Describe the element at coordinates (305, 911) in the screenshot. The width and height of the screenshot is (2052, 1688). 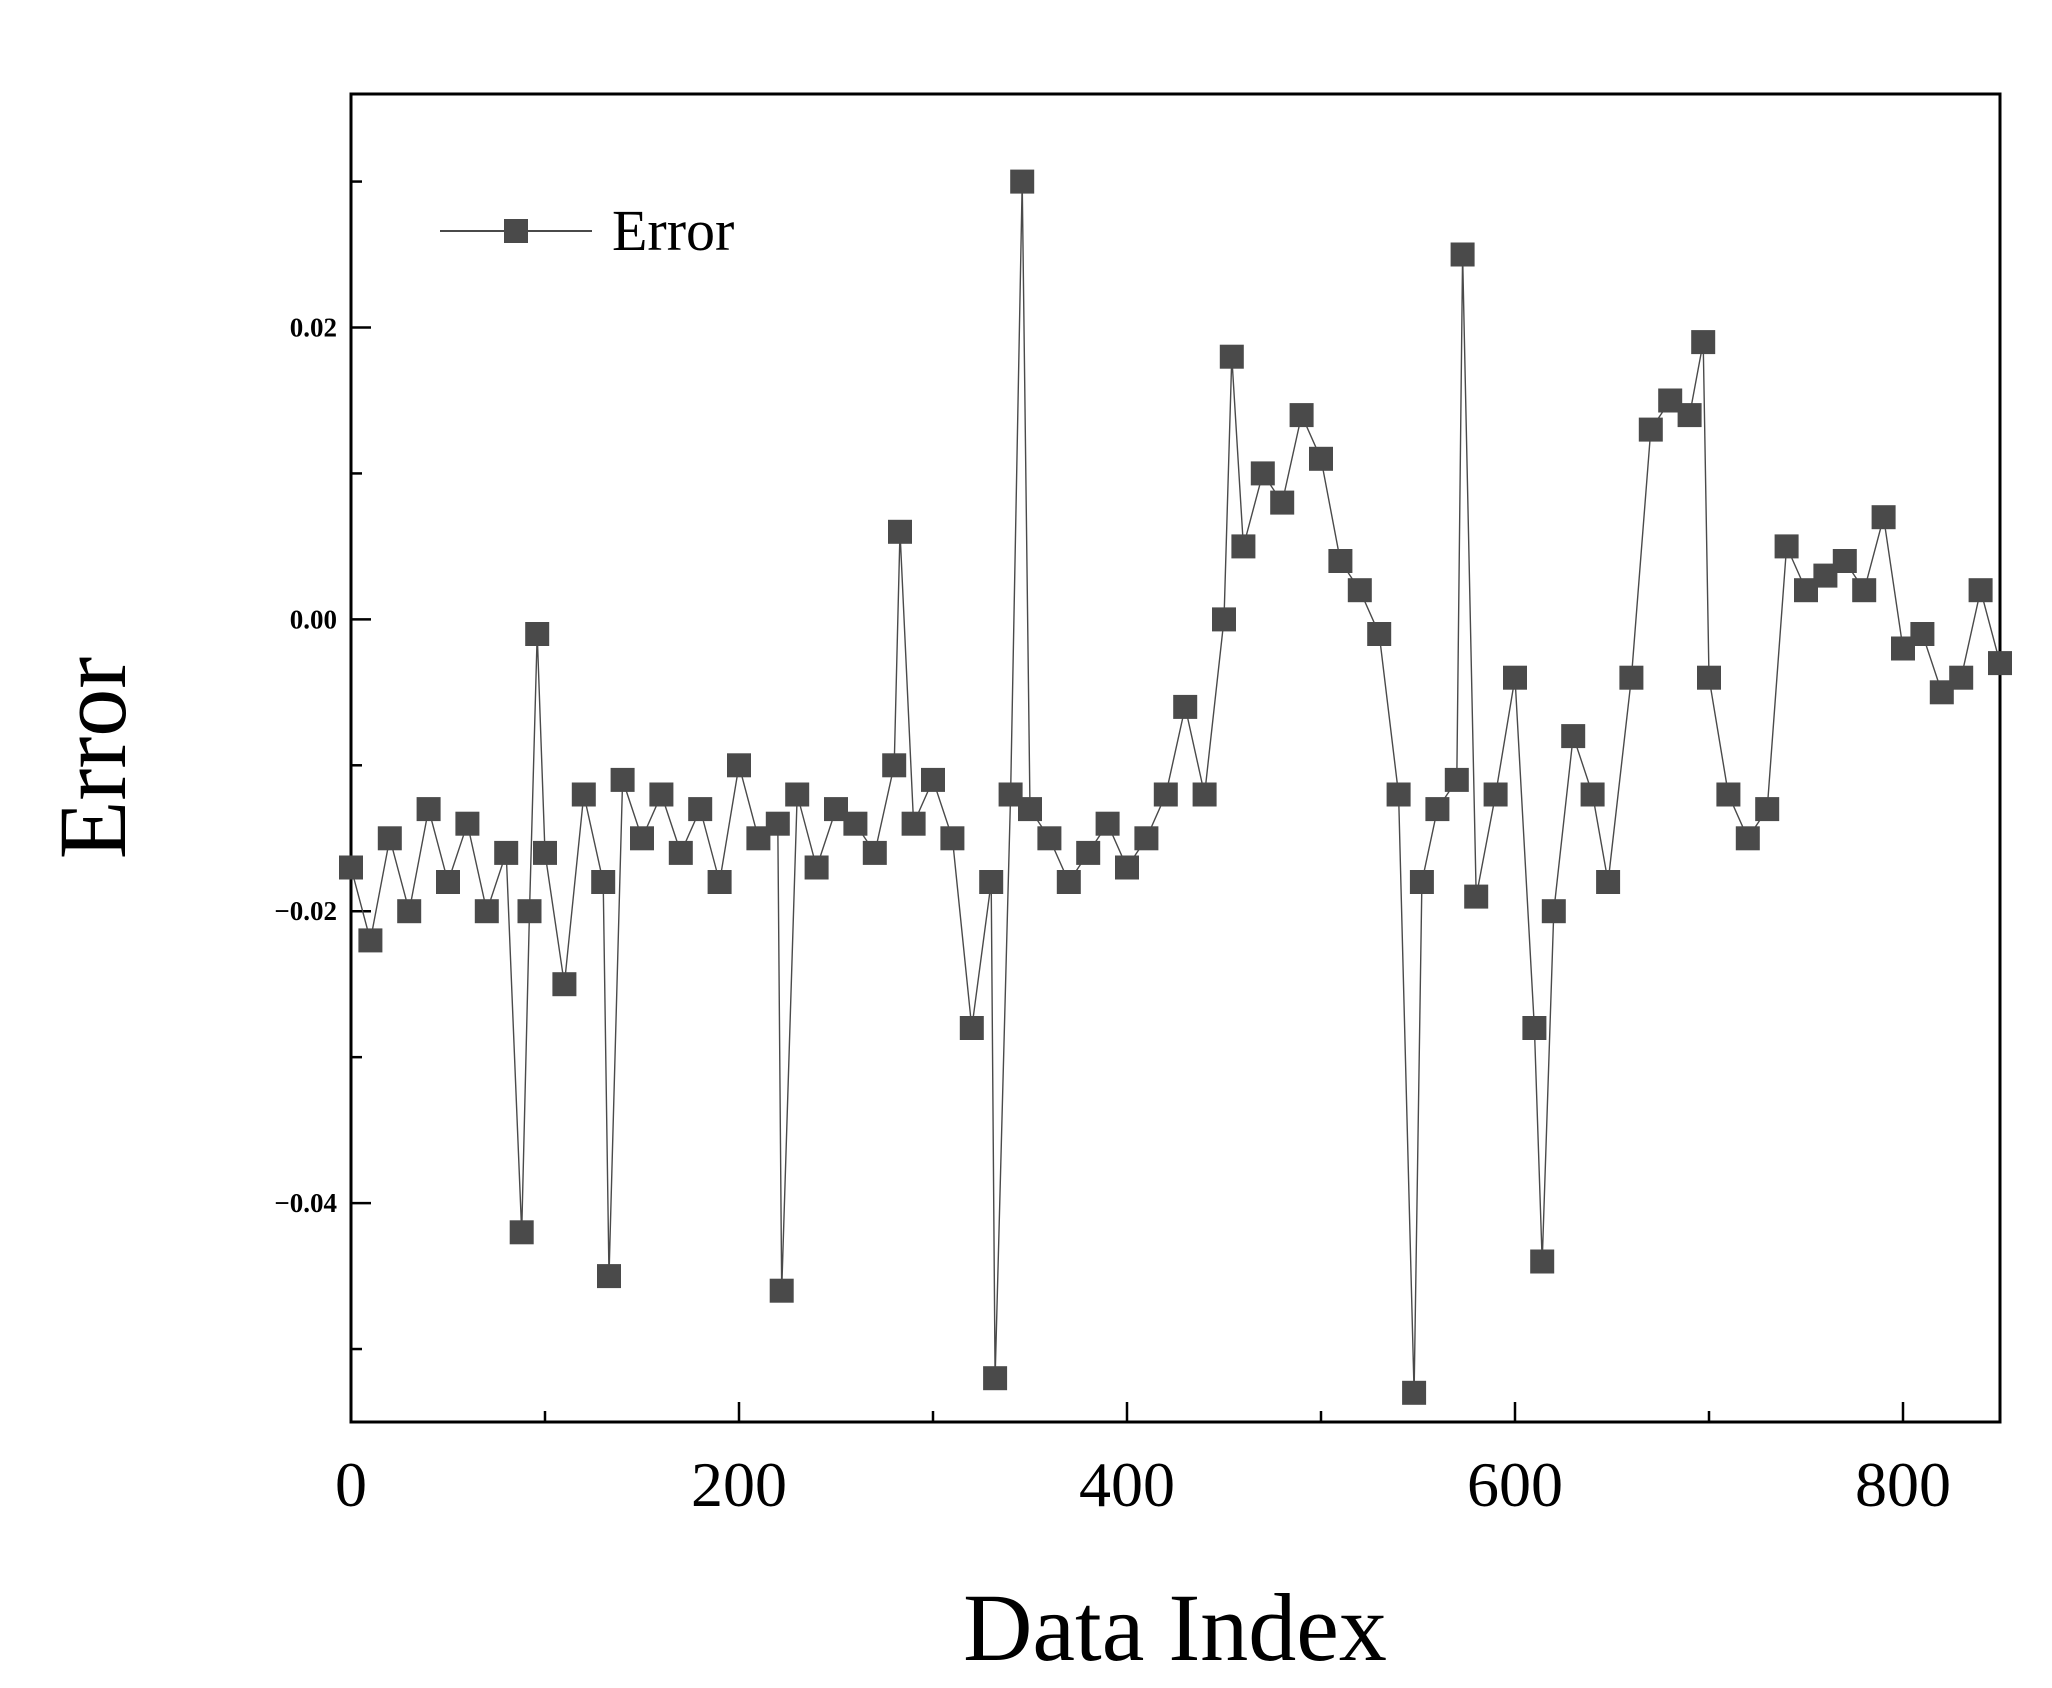
I see `y-tick-label: −0.02` at that location.